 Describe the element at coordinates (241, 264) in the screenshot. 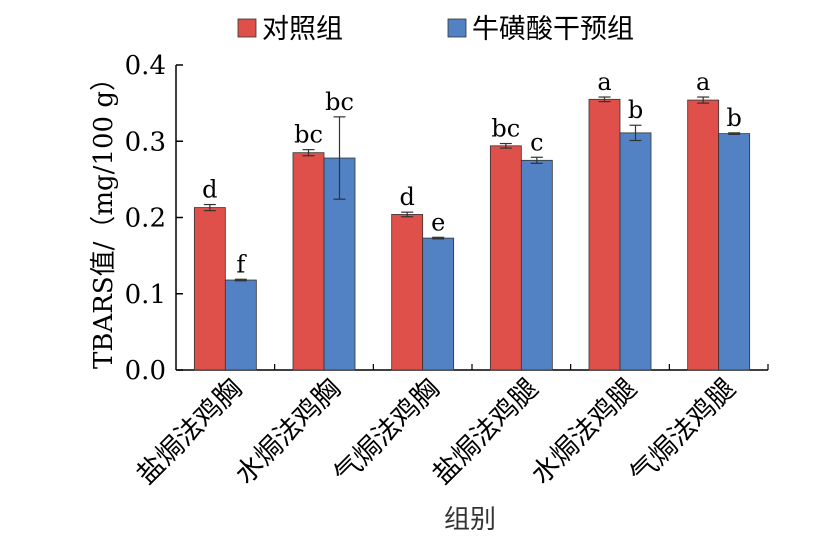

I see `significance-letter: f` at that location.